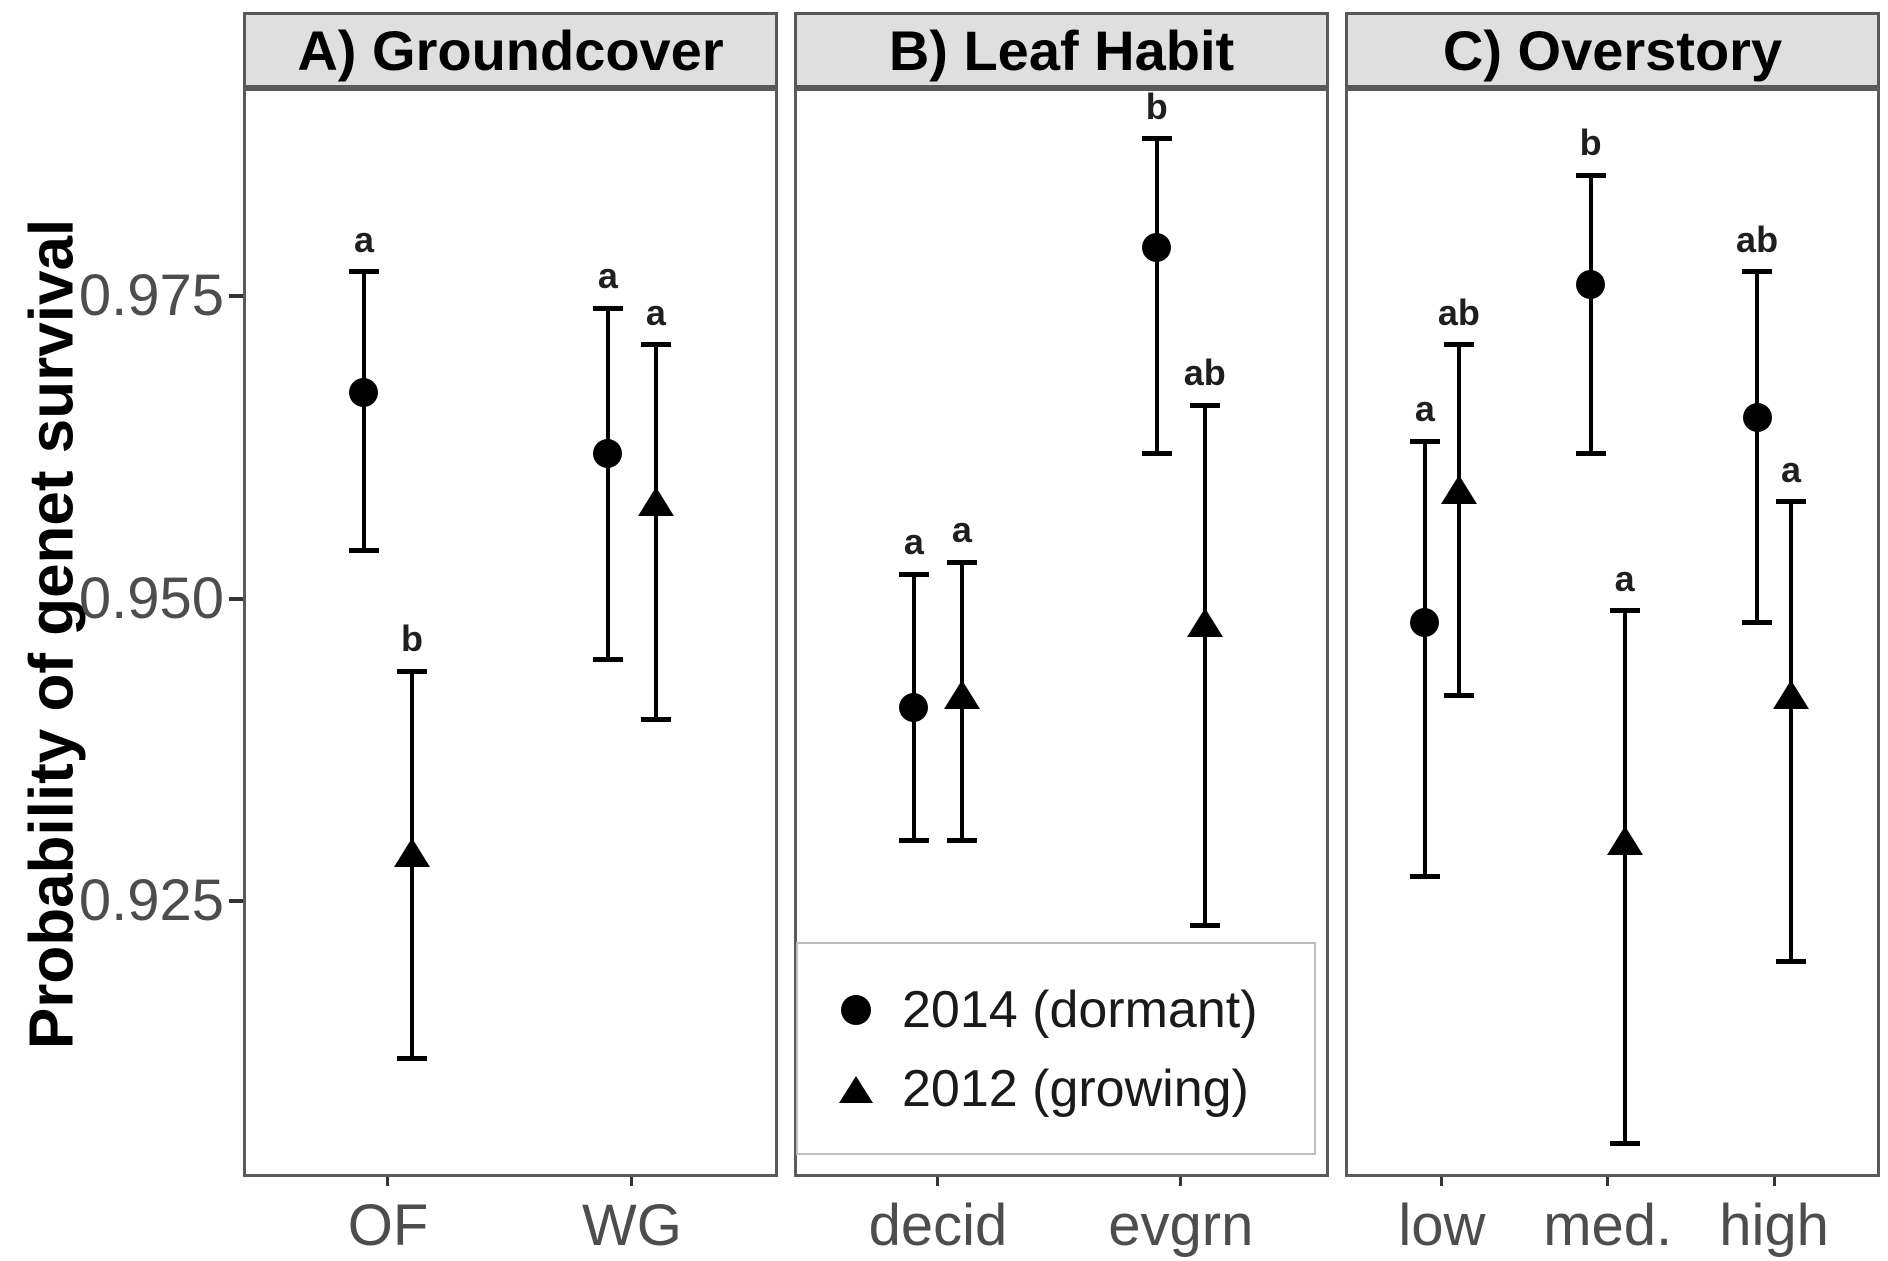  What do you see at coordinates (856, 1089) in the screenshot?
I see `triangle-icon` at bounding box center [856, 1089].